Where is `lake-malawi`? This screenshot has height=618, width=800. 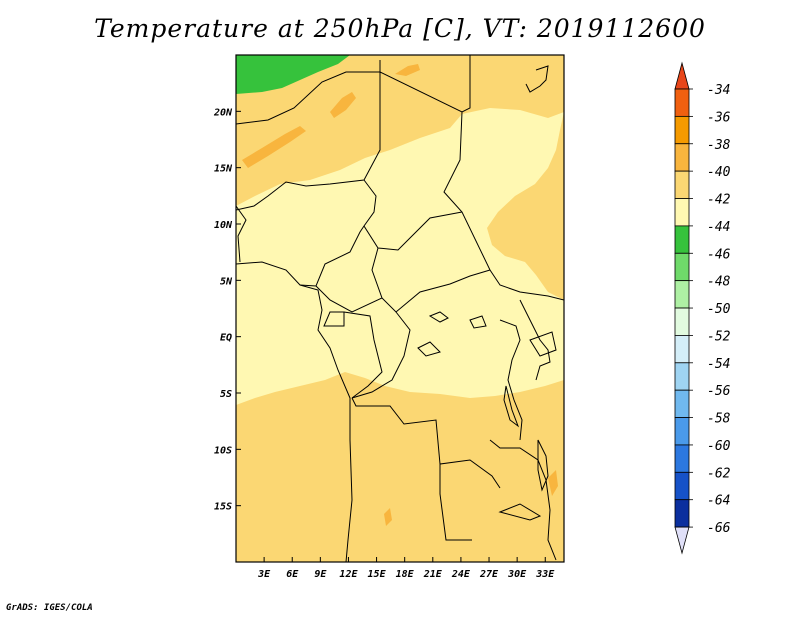
lake-malawi is located at coordinates (543, 465).